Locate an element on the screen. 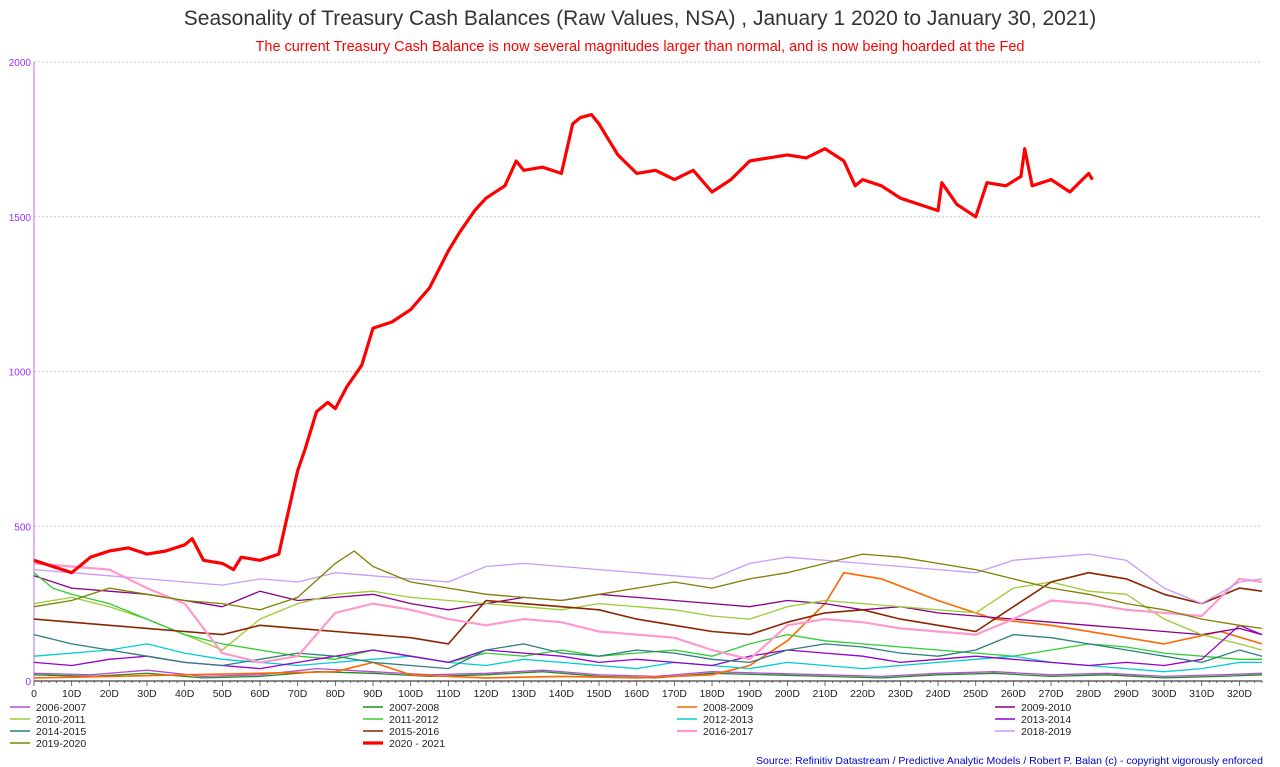 The height and width of the screenshot is (767, 1280). legend-label: 2008-2009 is located at coordinates (728, 708).